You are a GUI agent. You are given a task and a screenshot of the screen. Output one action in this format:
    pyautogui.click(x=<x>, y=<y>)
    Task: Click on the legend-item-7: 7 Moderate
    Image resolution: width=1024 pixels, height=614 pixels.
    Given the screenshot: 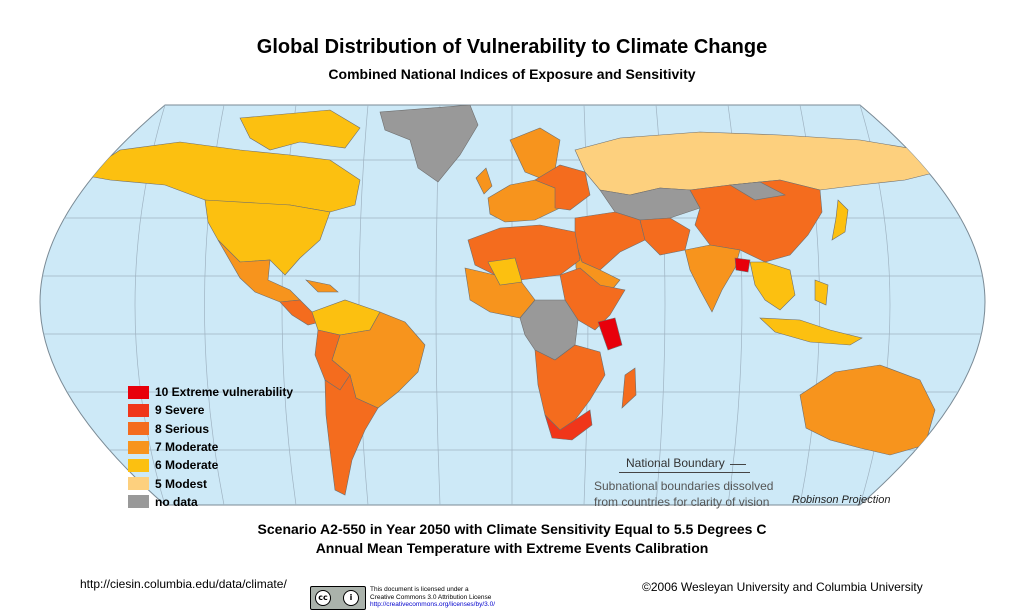 What is the action you would take?
    pyautogui.click(x=210, y=447)
    